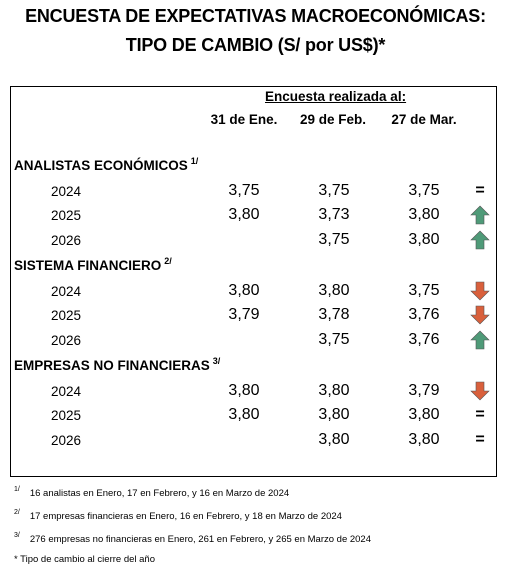  What do you see at coordinates (84, 559) in the screenshot?
I see `asterisk-note: * Tipo de cambio al cierre del año` at bounding box center [84, 559].